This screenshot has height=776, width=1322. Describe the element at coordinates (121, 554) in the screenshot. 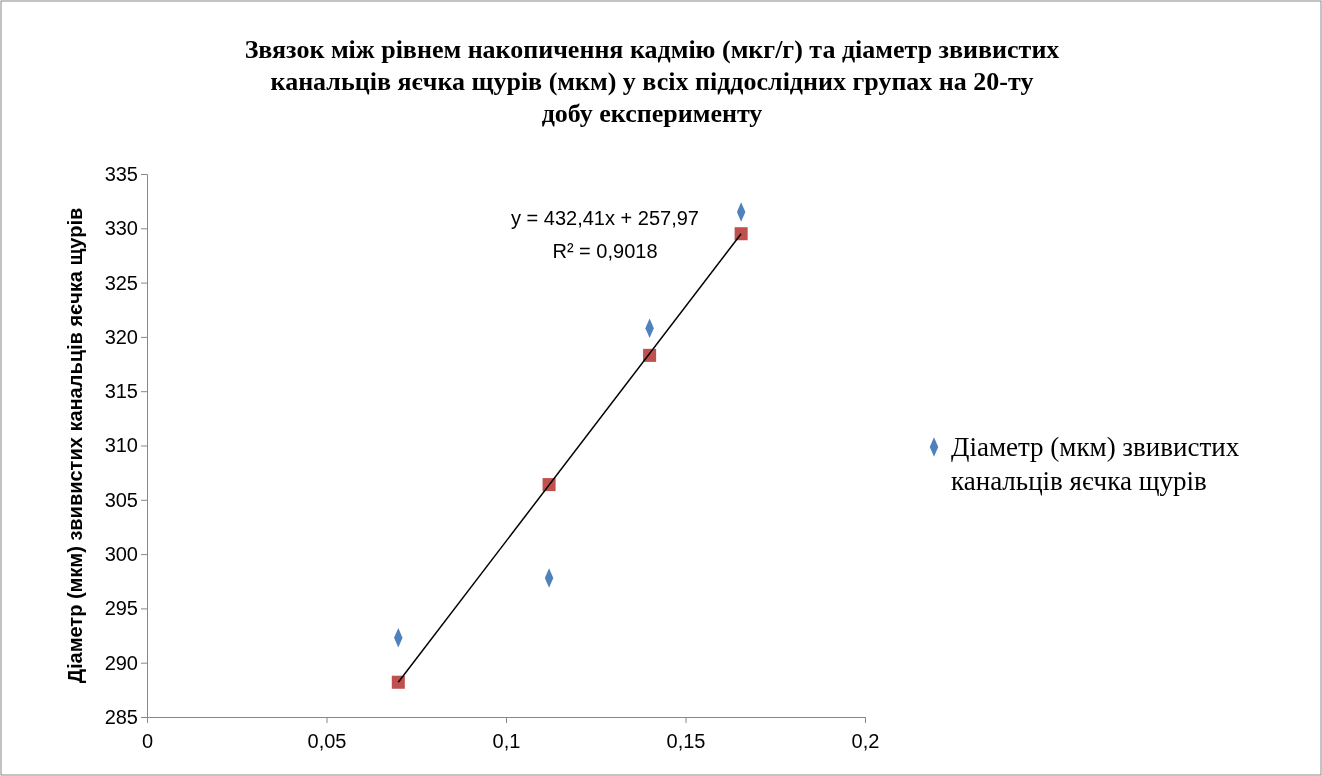

I see `y-tick-label: 300` at that location.